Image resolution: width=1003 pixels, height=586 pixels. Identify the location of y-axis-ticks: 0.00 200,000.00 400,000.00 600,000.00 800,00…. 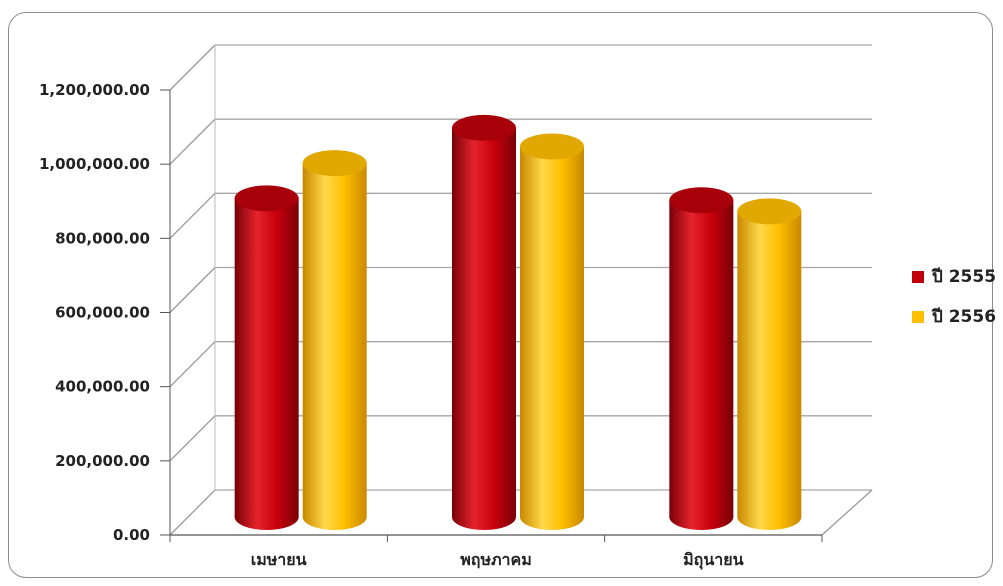
(94, 312).